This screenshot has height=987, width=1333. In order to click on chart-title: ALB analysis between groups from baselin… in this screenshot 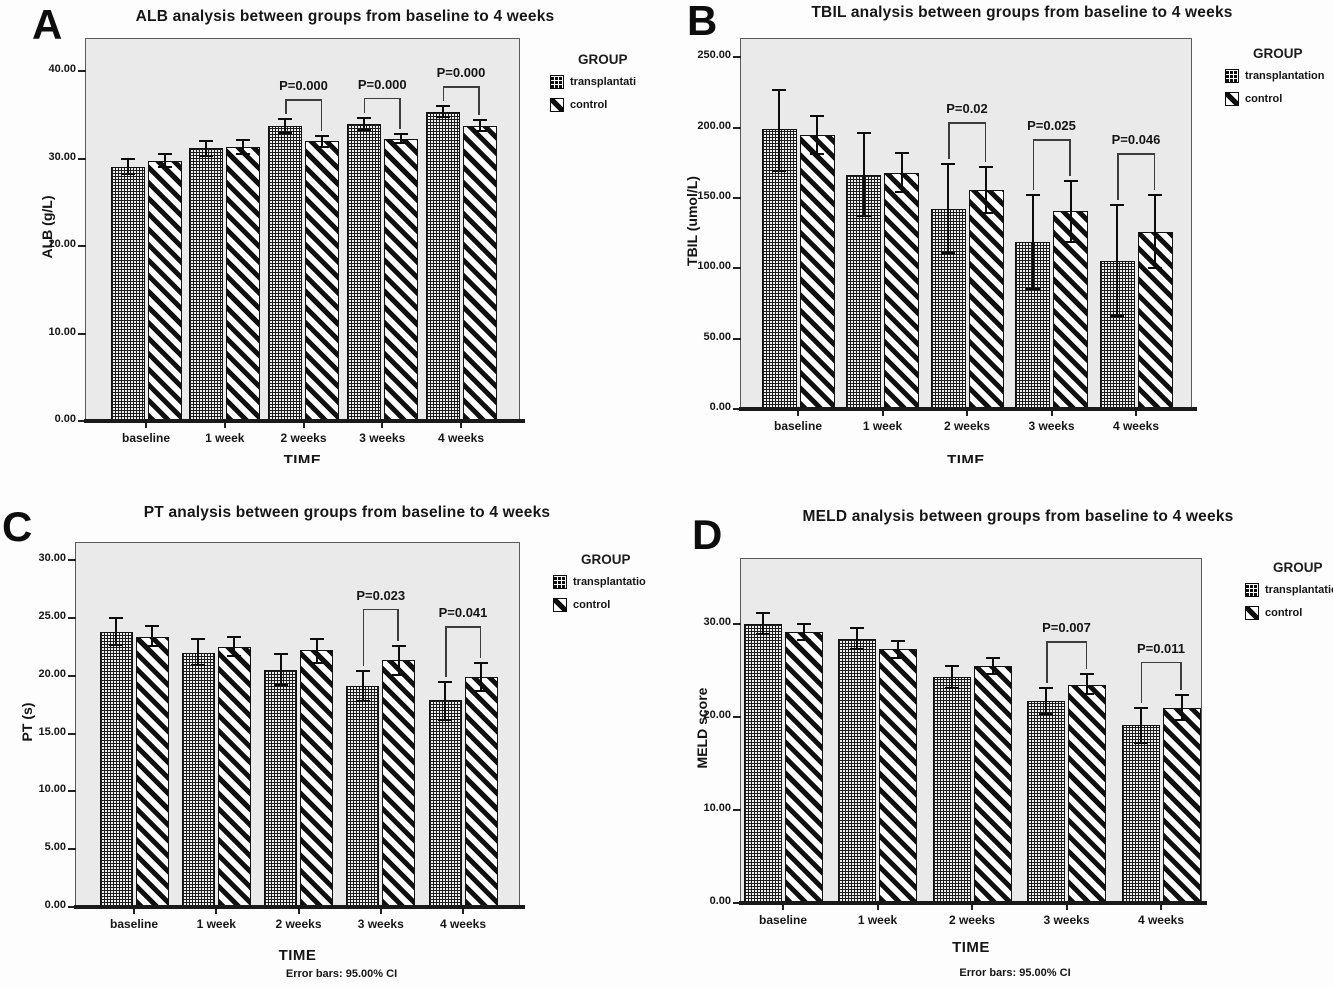, I will do `click(345, 16)`.